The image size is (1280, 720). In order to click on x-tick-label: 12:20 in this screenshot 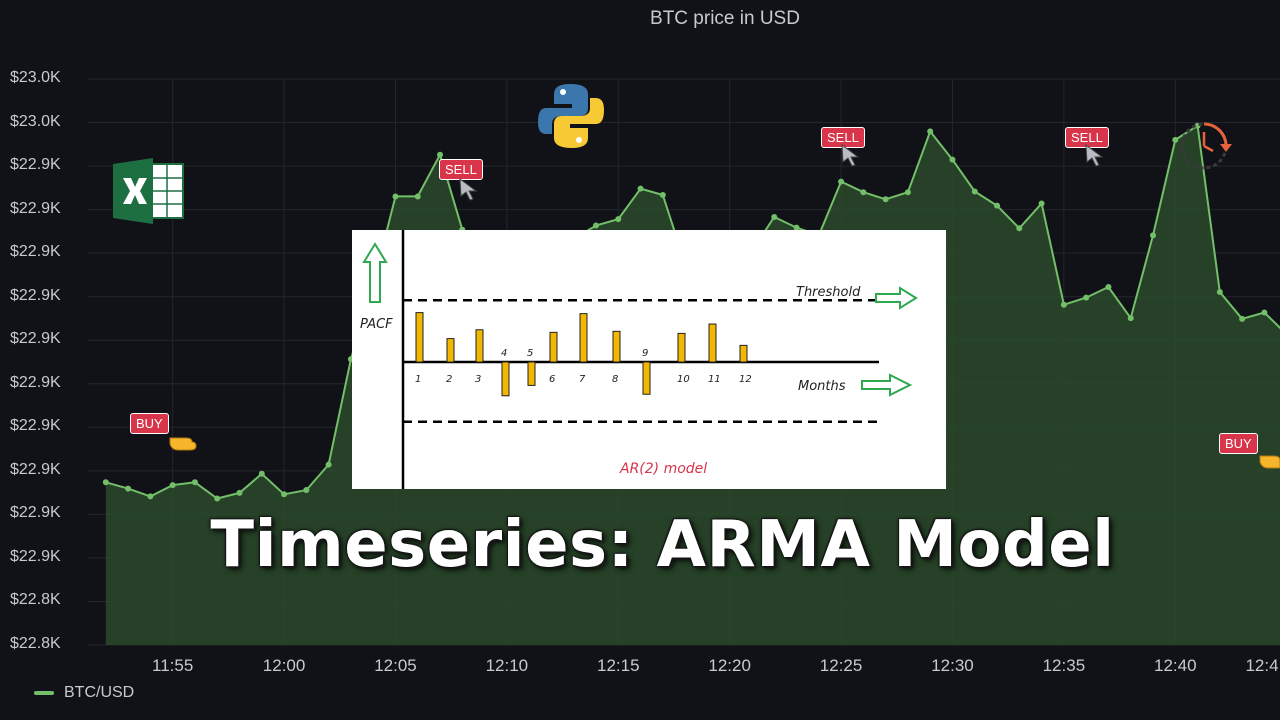, I will do `click(729, 665)`.